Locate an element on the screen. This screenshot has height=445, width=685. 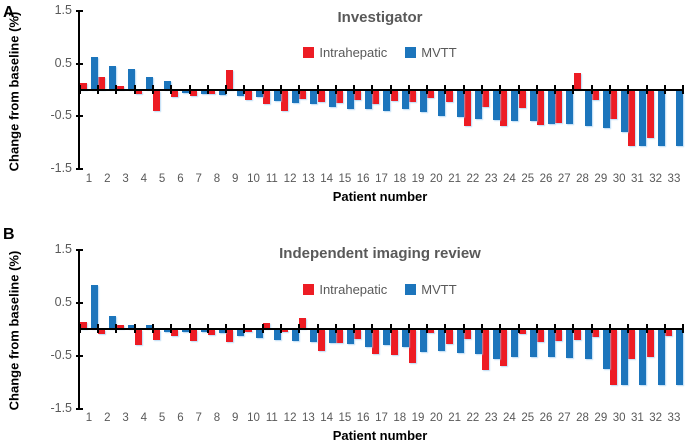
y-tick-label--1.5: -1.5 is located at coordinates (61, 407).